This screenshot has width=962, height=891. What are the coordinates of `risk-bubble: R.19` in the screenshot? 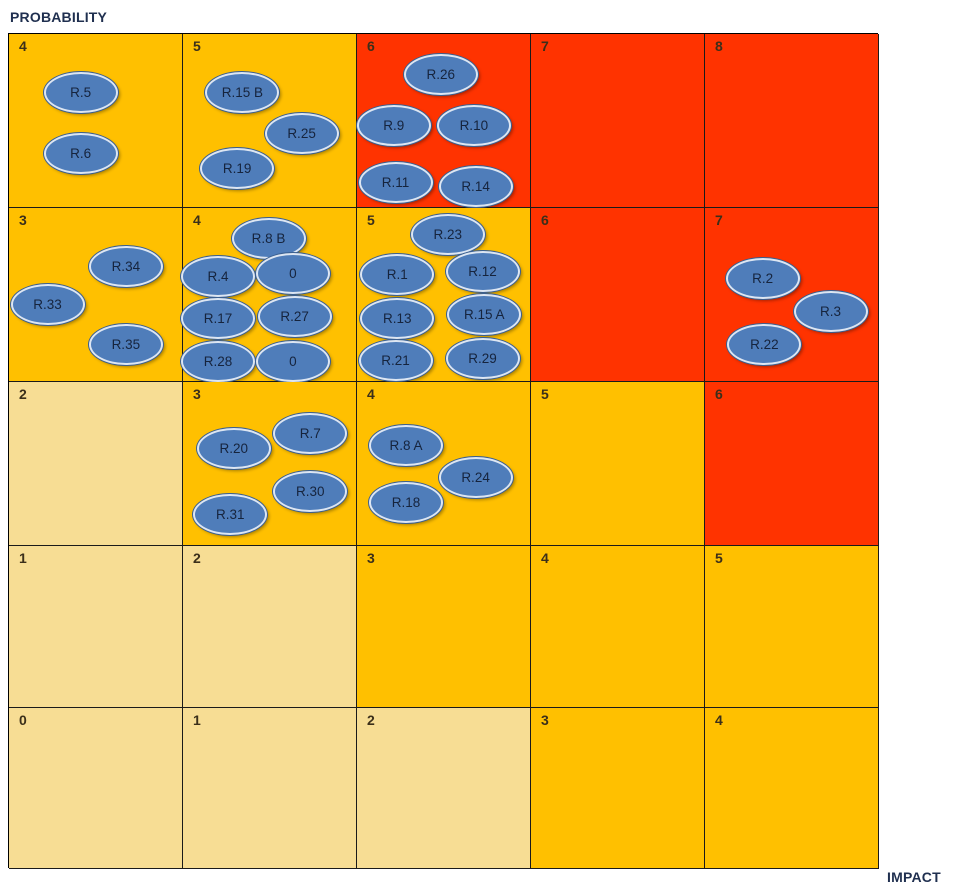 It's located at (237, 169).